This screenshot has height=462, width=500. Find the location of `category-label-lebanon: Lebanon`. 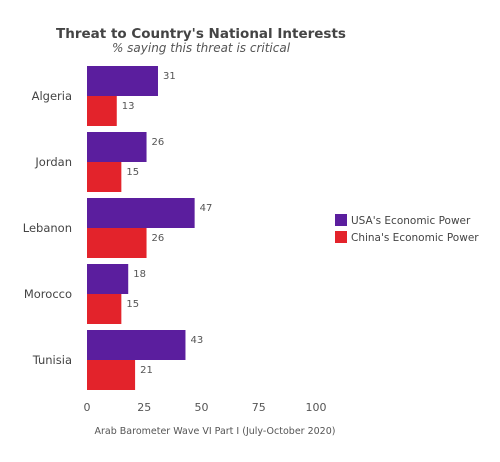

category-label-lebanon: Lebanon is located at coordinates (47, 228).